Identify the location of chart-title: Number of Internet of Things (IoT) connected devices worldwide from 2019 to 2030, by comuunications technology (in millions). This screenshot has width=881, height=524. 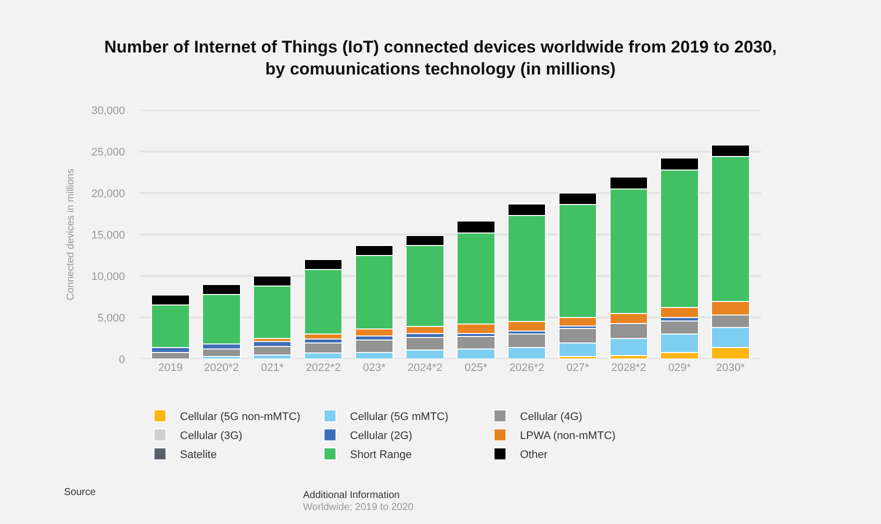
(440, 57).